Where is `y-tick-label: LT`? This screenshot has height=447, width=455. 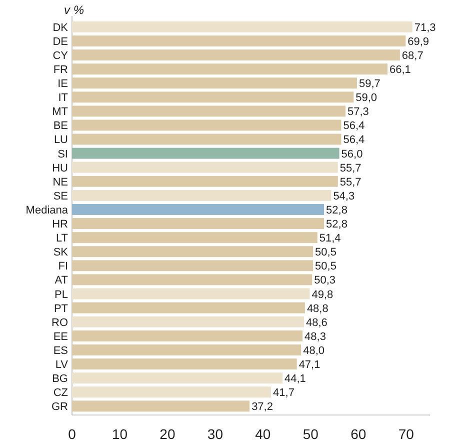
y-tick-label: LT is located at coordinates (62, 238).